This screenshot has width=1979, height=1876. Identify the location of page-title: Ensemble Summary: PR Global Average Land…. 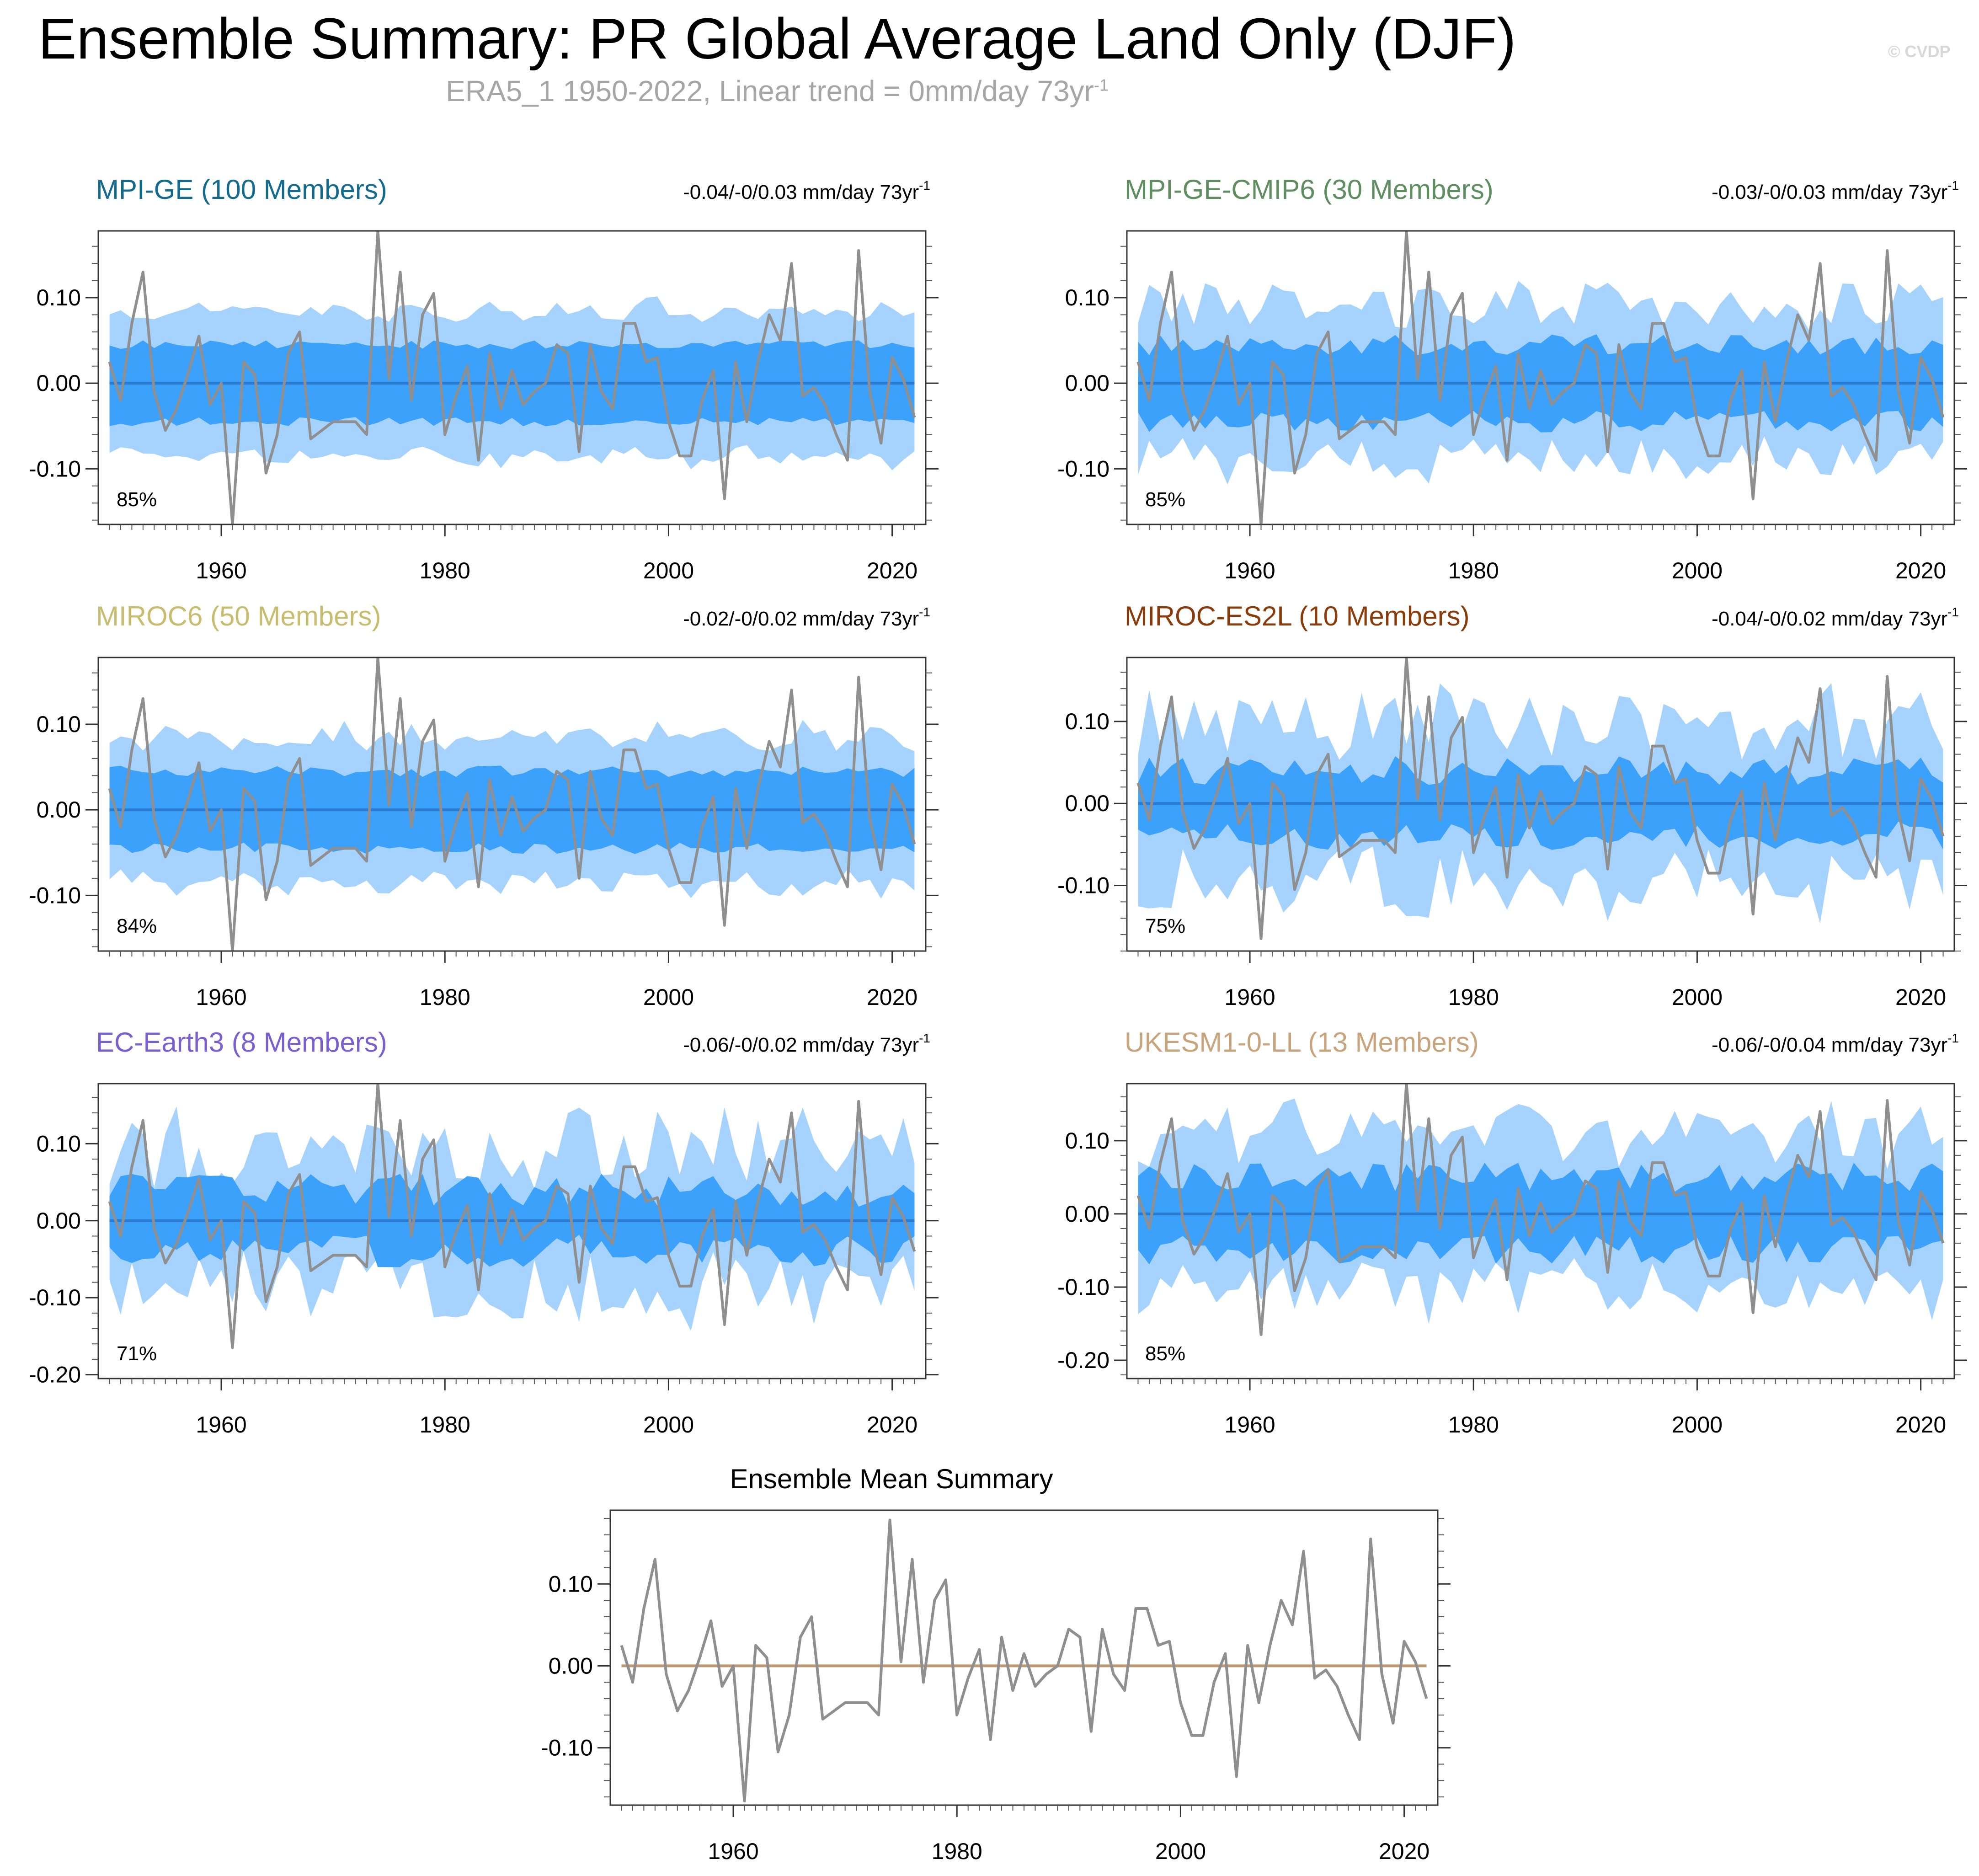
(777, 38).